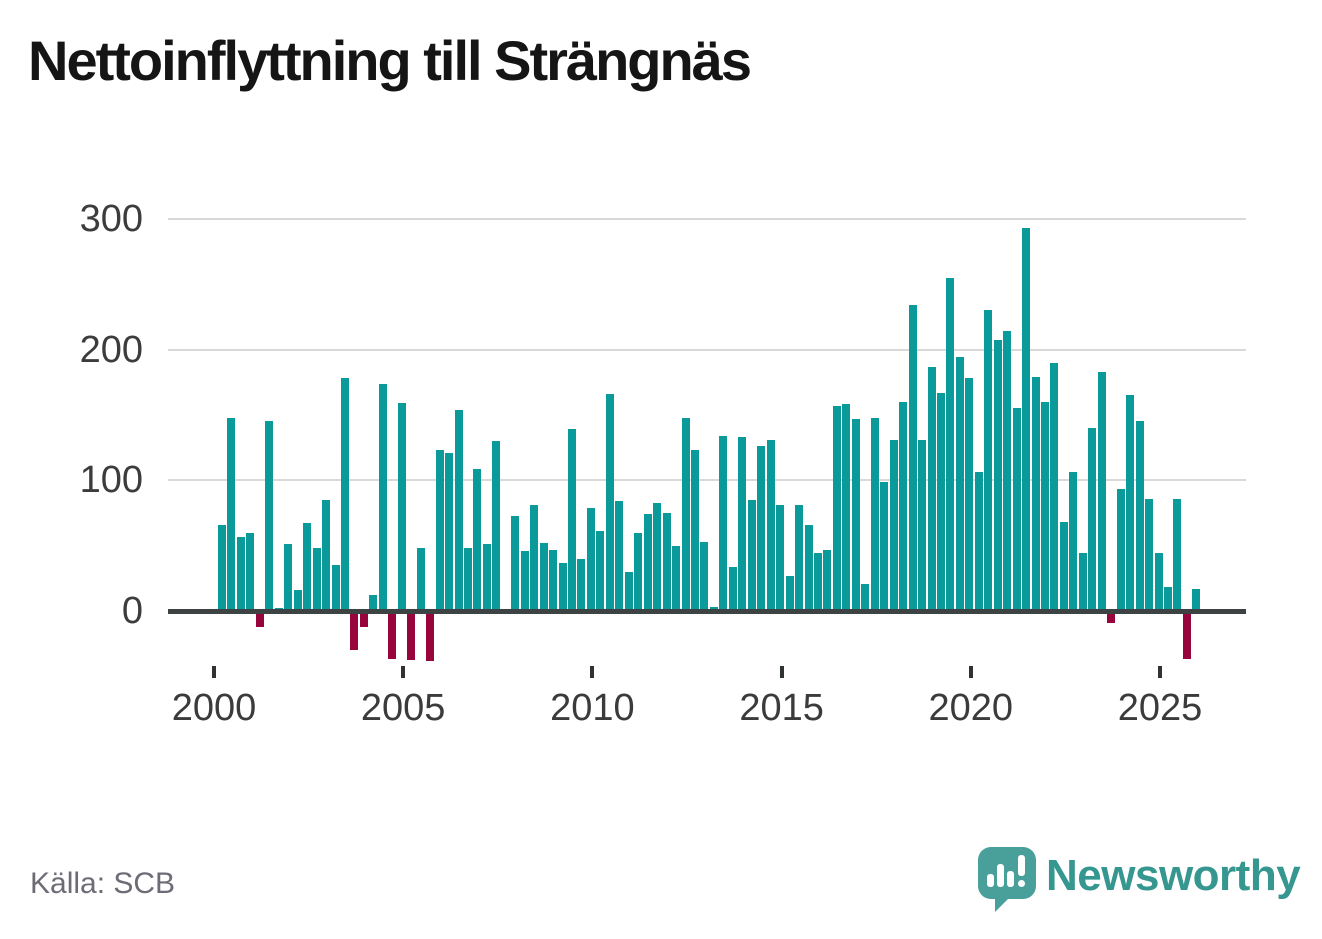  I want to click on y-axis-label: 0, so click(132, 611).